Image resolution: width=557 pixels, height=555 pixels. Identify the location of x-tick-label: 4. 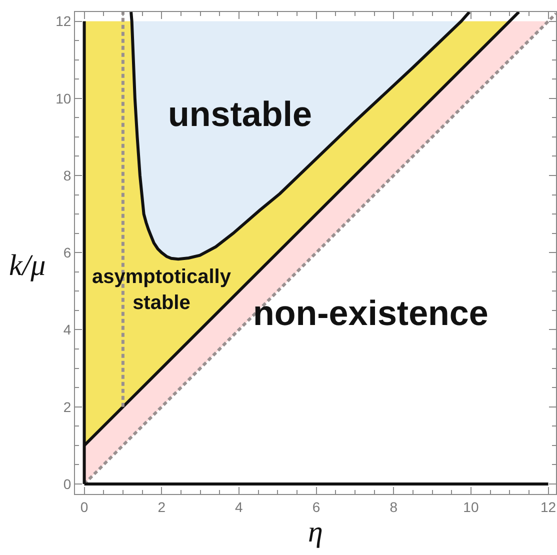
(239, 506).